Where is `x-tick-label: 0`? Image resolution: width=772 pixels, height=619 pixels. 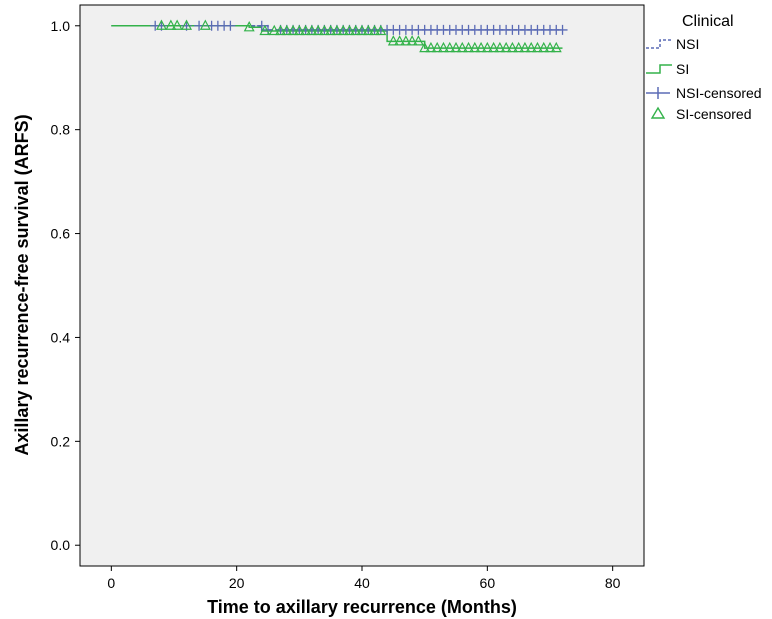 x-tick-label: 0 is located at coordinates (111, 583).